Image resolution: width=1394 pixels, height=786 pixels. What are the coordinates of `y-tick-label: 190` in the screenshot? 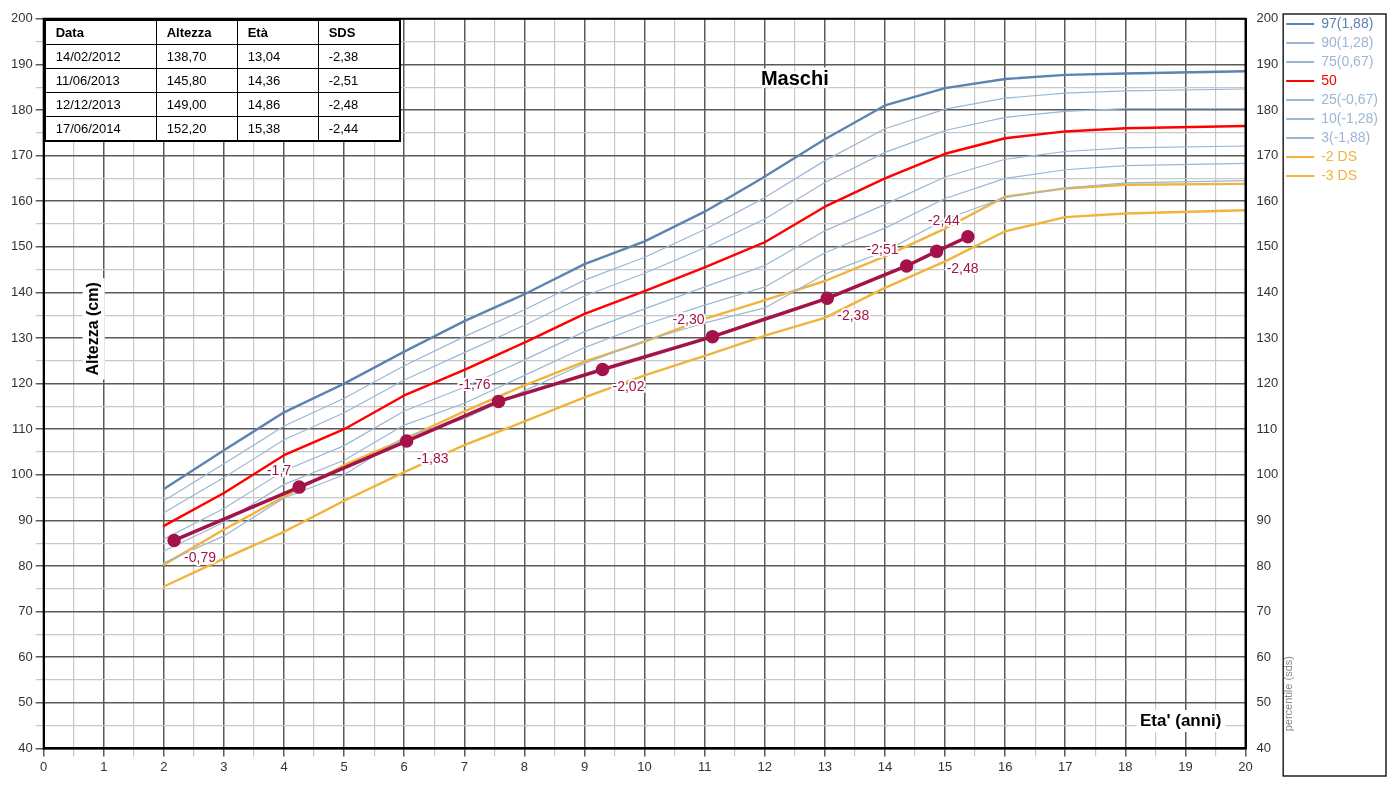 It's located at (21, 63).